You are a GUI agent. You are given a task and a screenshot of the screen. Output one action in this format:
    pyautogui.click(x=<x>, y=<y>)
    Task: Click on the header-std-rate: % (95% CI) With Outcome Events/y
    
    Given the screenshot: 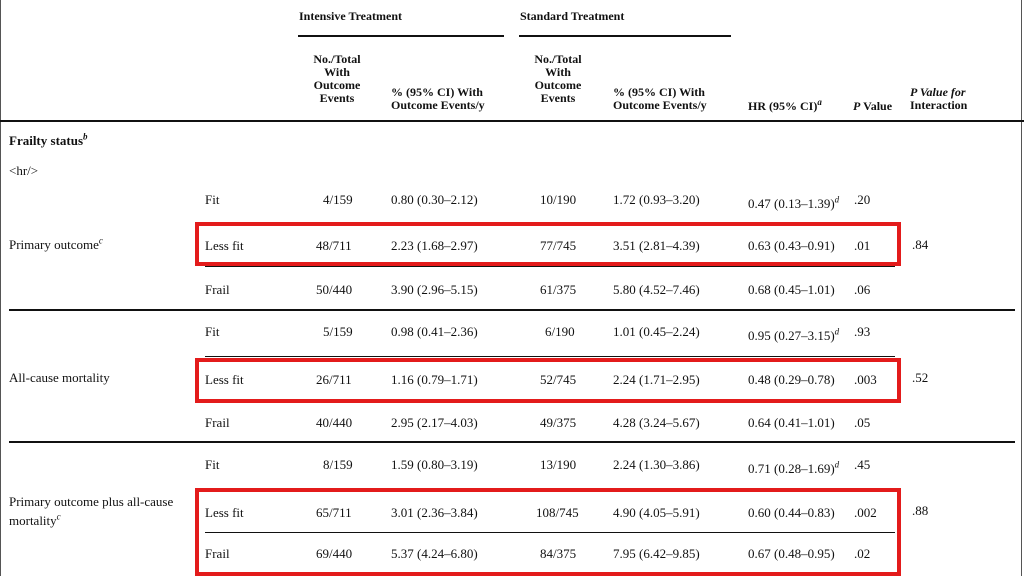 What is the action you would take?
    pyautogui.click(x=660, y=99)
    